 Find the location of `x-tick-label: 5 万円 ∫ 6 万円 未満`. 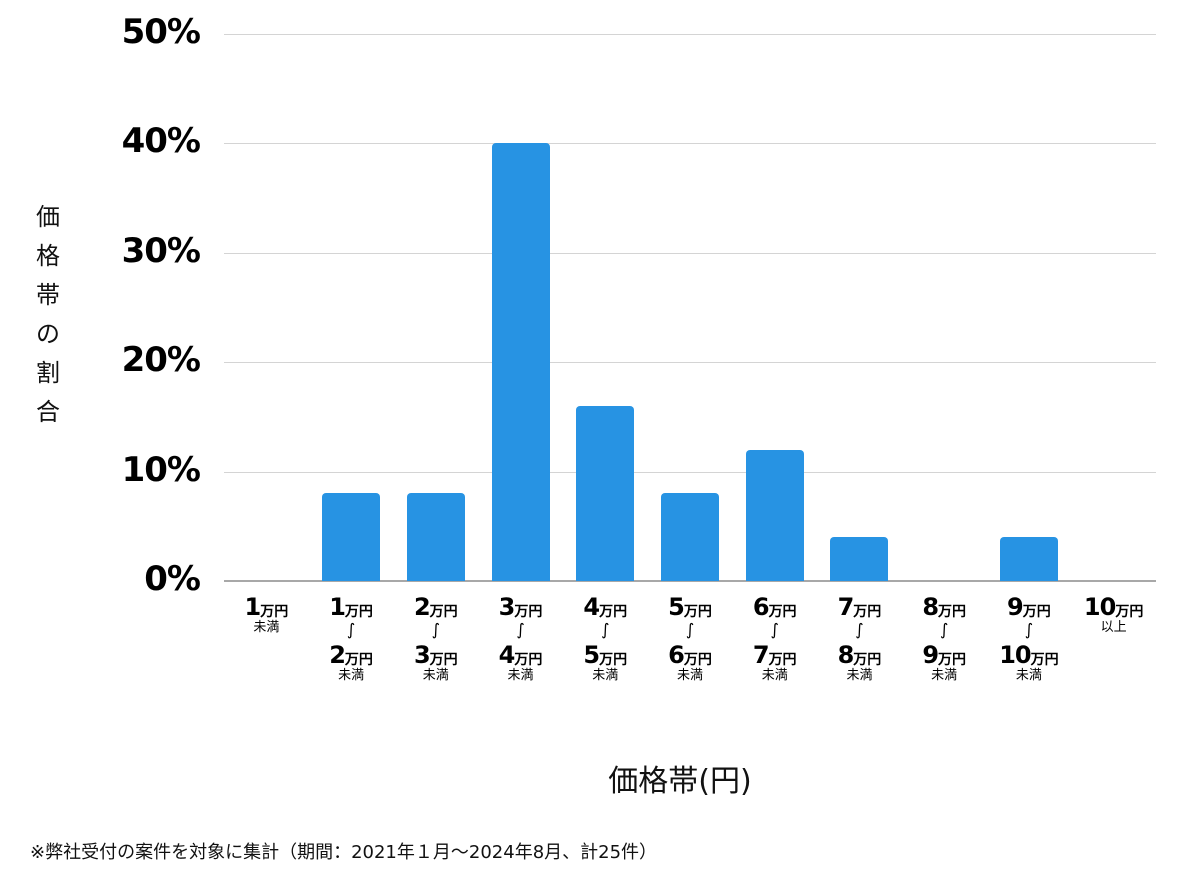

x-tick-label: 5 万円 ∫ 6 万円 未満 is located at coordinates (690, 639).